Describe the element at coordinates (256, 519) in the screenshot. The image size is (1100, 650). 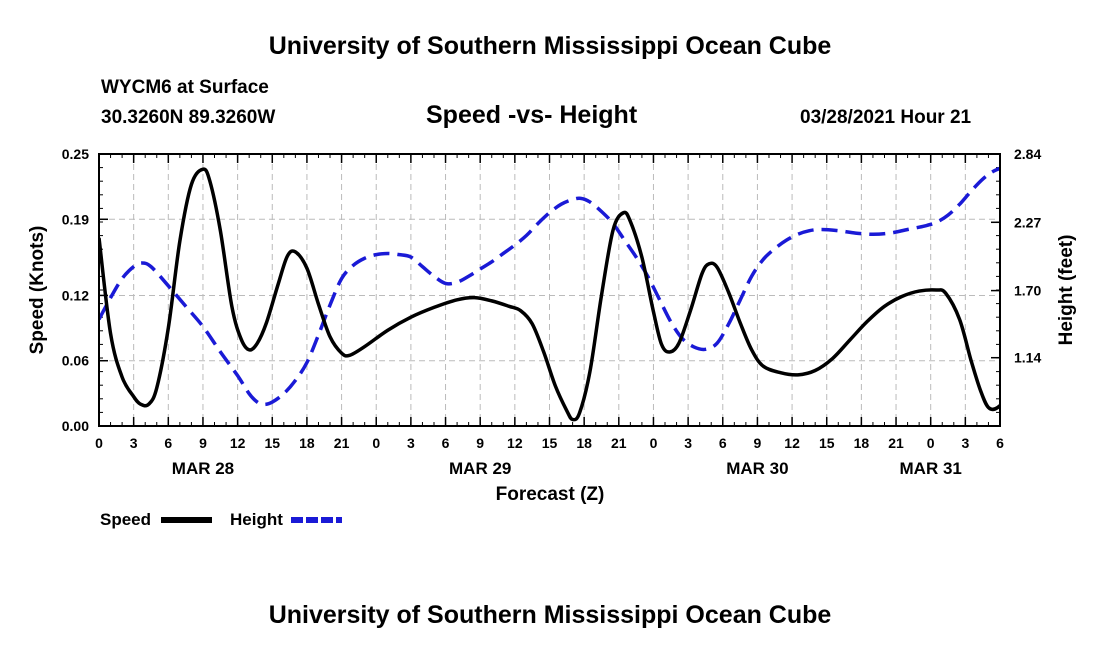
I see `legend-height-label: Height` at that location.